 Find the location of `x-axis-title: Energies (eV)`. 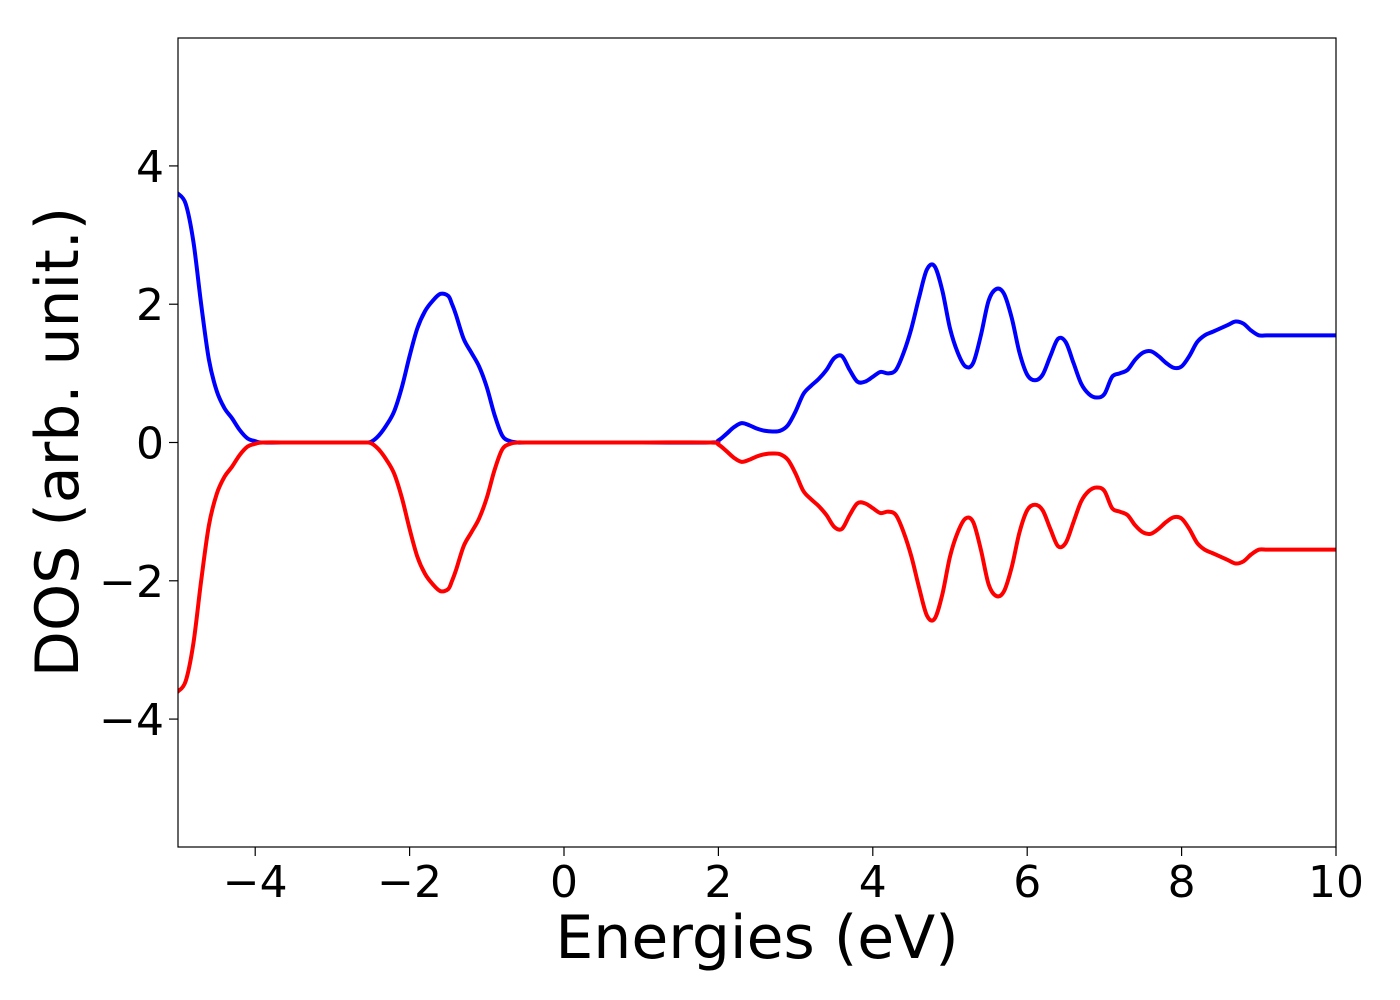

x-axis-title: Energies (eV) is located at coordinates (756, 938).